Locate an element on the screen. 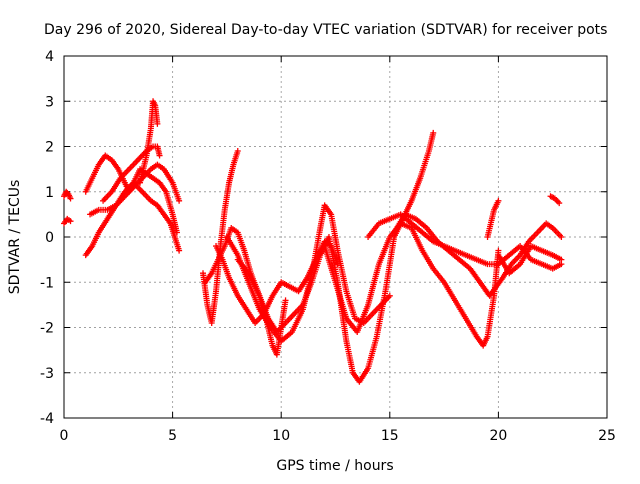 Image resolution: width=640 pixels, height=484 pixels. y-tick-label: -2 is located at coordinates (47, 329).